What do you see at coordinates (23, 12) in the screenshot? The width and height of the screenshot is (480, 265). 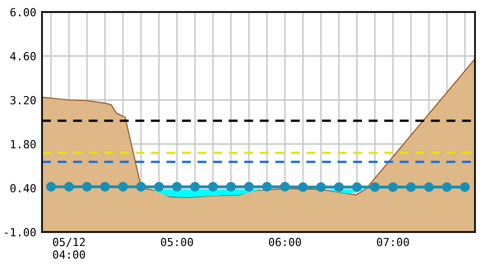 I see `y-tick-label: 6.00` at bounding box center [23, 12].